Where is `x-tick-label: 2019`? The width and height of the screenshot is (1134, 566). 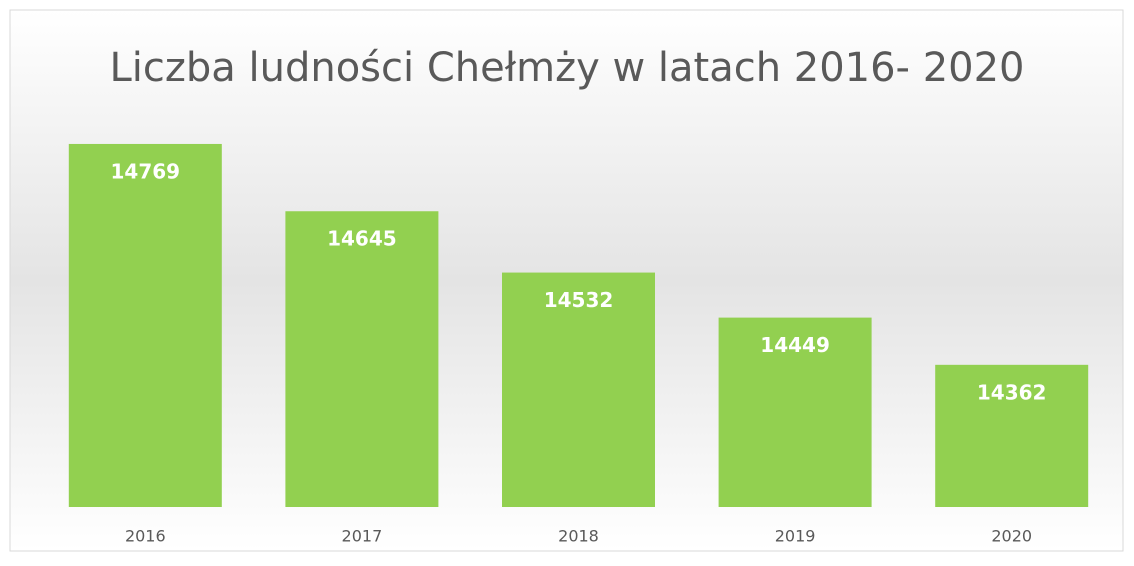 x-tick-label: 2019 is located at coordinates (795, 536).